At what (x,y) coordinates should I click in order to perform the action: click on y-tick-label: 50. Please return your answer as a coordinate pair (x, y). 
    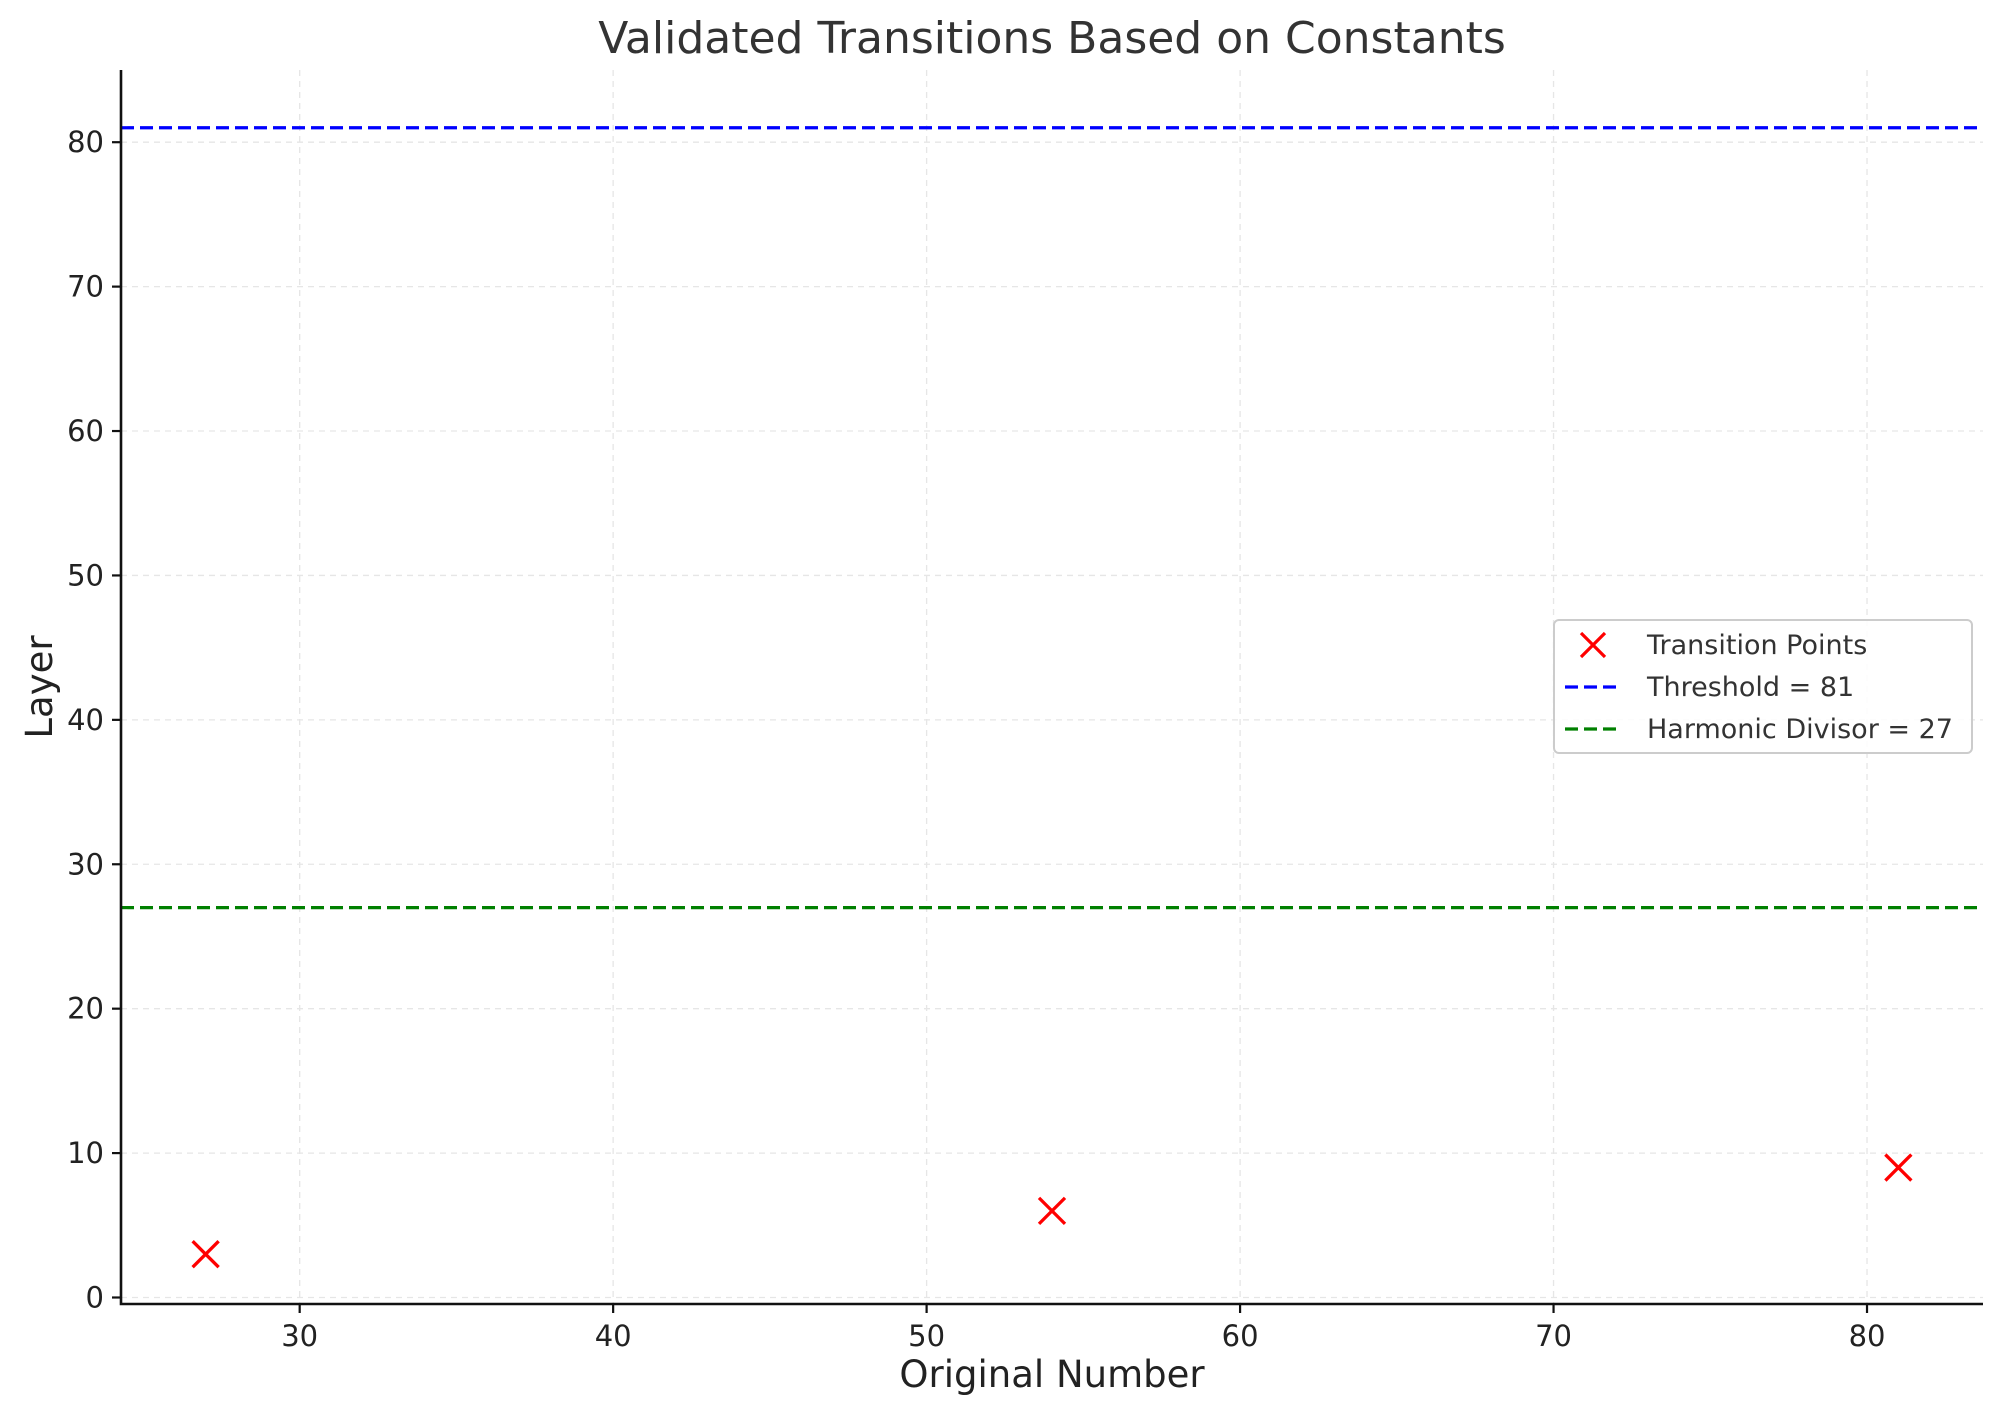
    Looking at the image, I should click on (85, 575).